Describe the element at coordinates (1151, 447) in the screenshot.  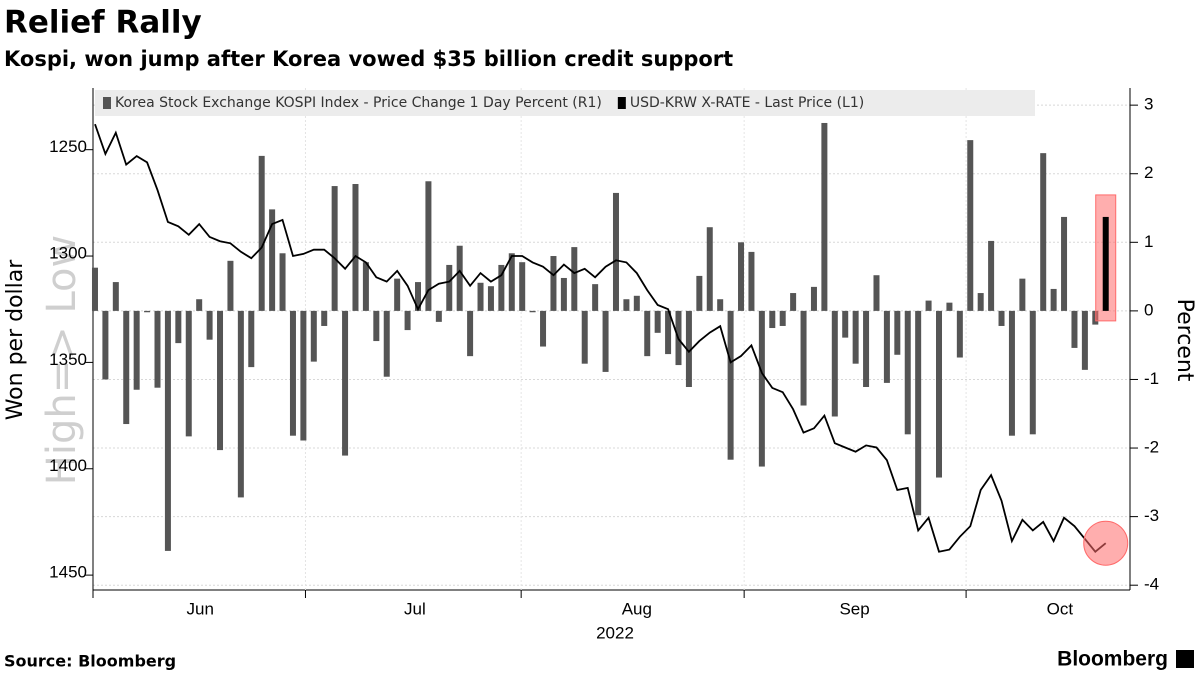
I see `y2-tick-label: -2` at that location.